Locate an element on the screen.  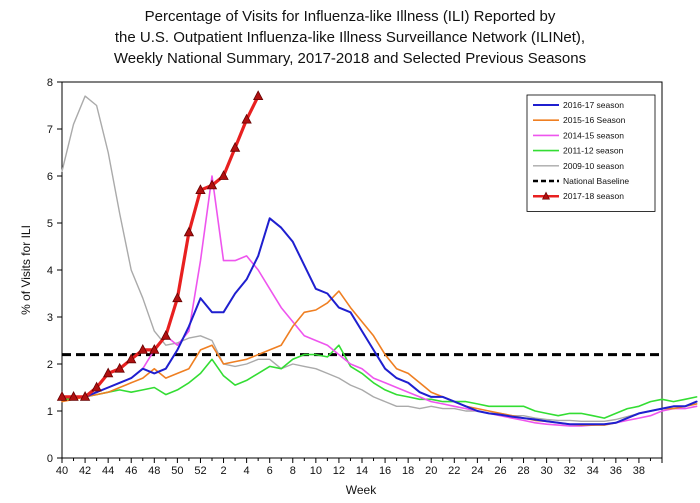
x-tick-label: 50 is located at coordinates (177, 471).